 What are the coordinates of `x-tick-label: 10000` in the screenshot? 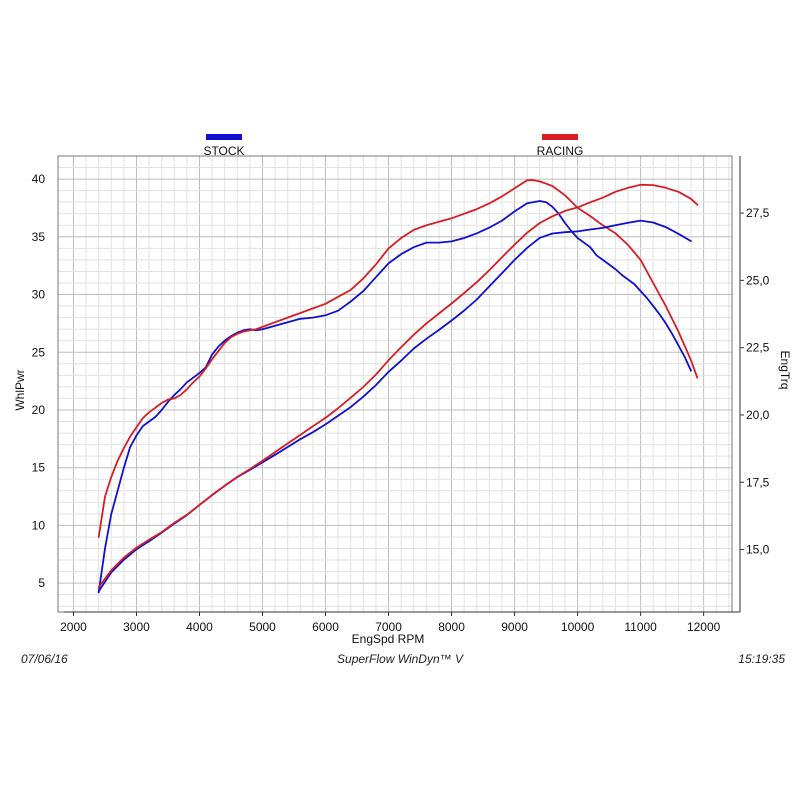 It's located at (578, 627).